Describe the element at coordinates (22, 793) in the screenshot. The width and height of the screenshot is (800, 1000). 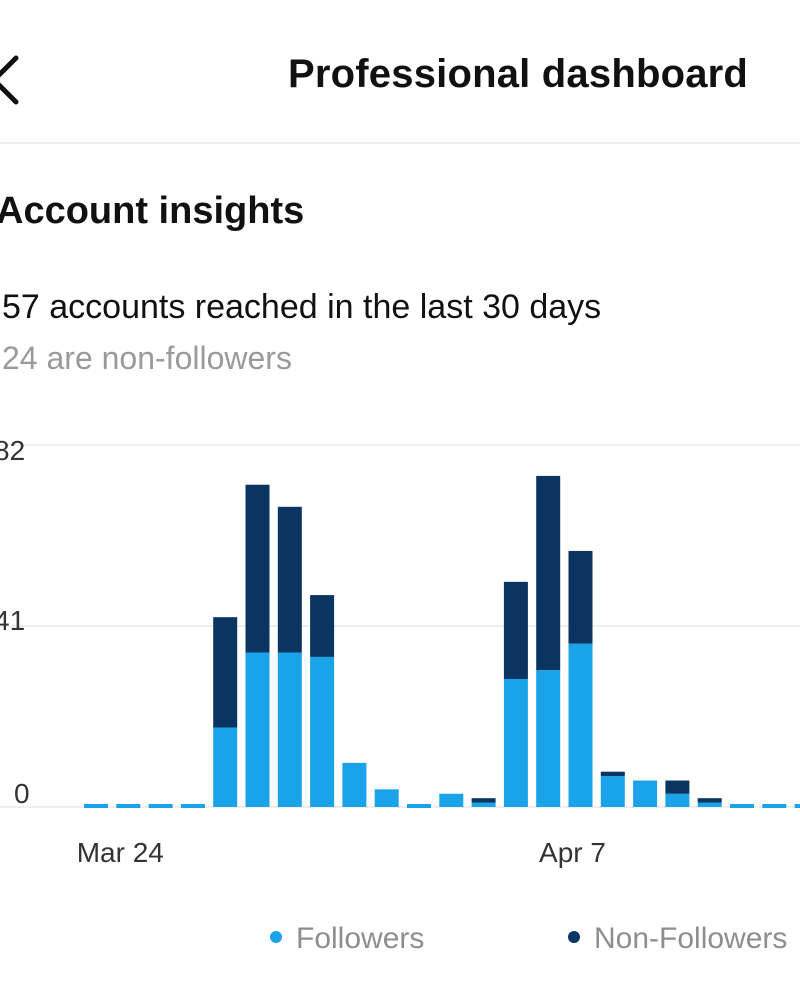
I see `y-tick-label: 0` at that location.